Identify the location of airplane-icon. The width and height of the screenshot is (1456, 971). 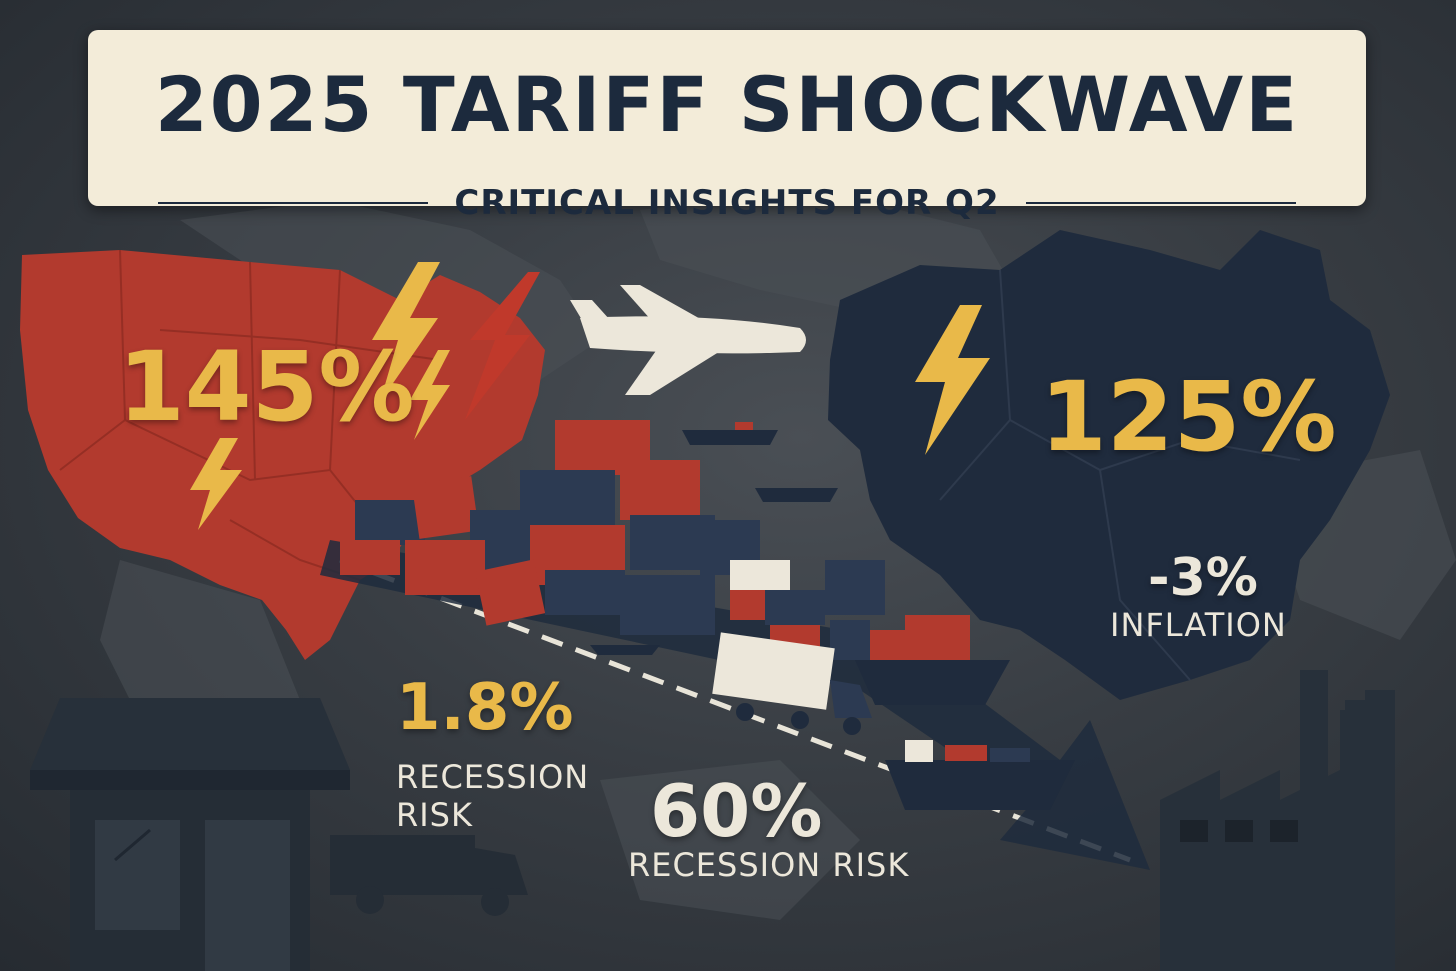
(688, 340).